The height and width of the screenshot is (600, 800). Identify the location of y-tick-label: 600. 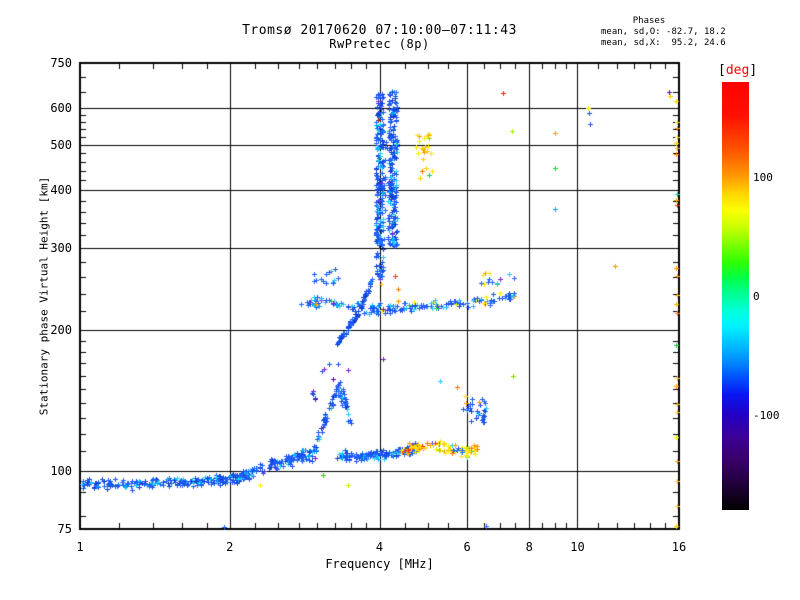
(61, 108).